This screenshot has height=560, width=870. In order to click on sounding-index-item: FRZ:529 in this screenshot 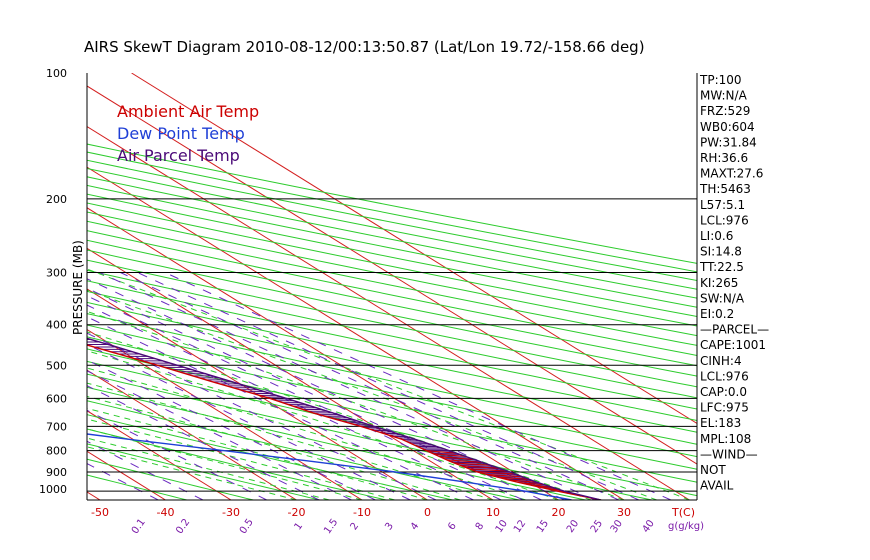, I will do `click(725, 111)`.